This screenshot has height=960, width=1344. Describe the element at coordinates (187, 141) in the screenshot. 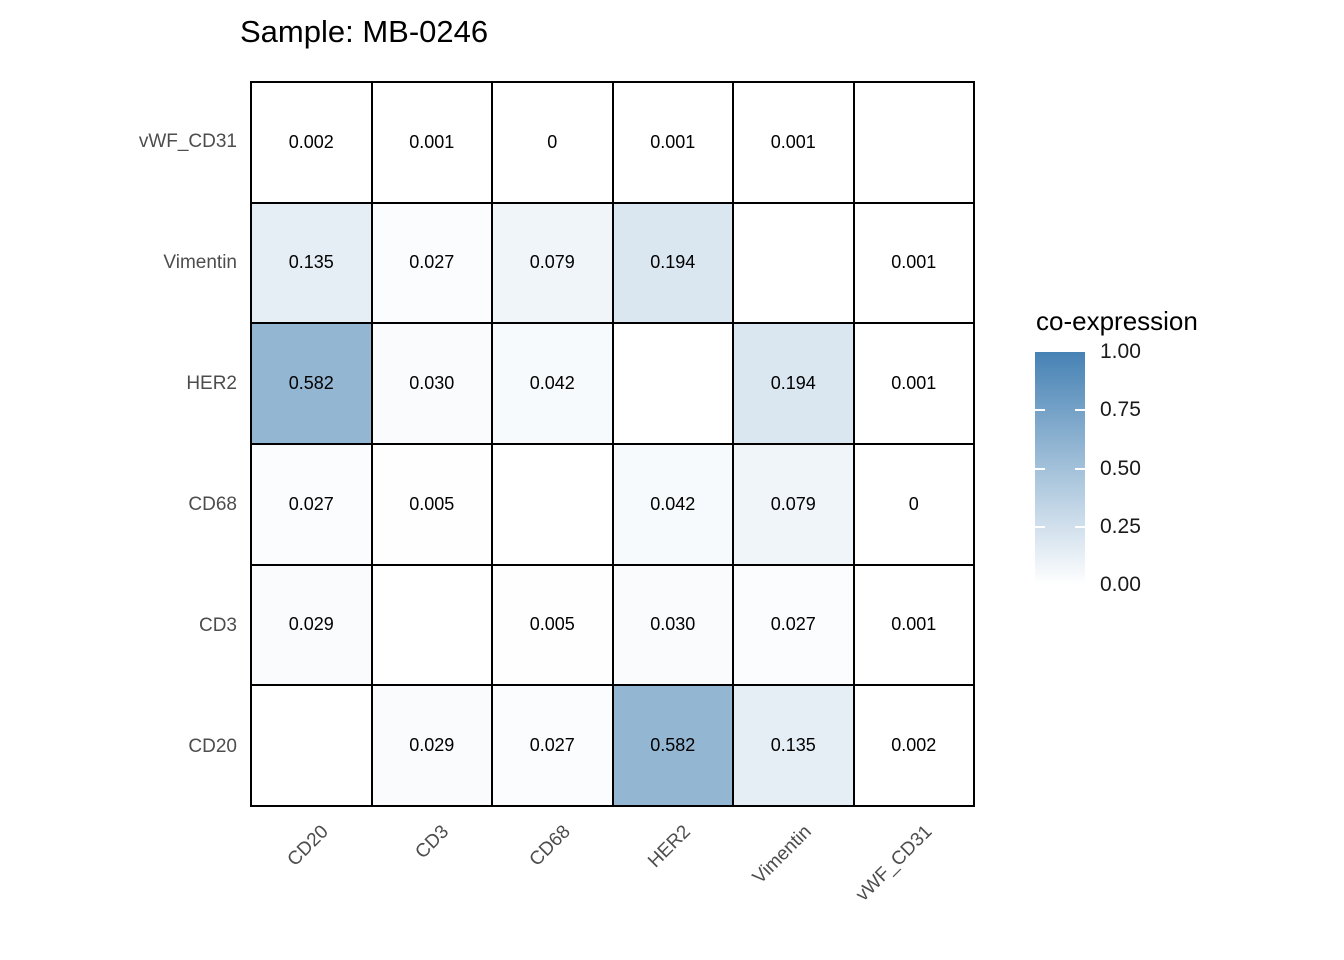

I see `y-axis-label: vWF_CD31` at that location.